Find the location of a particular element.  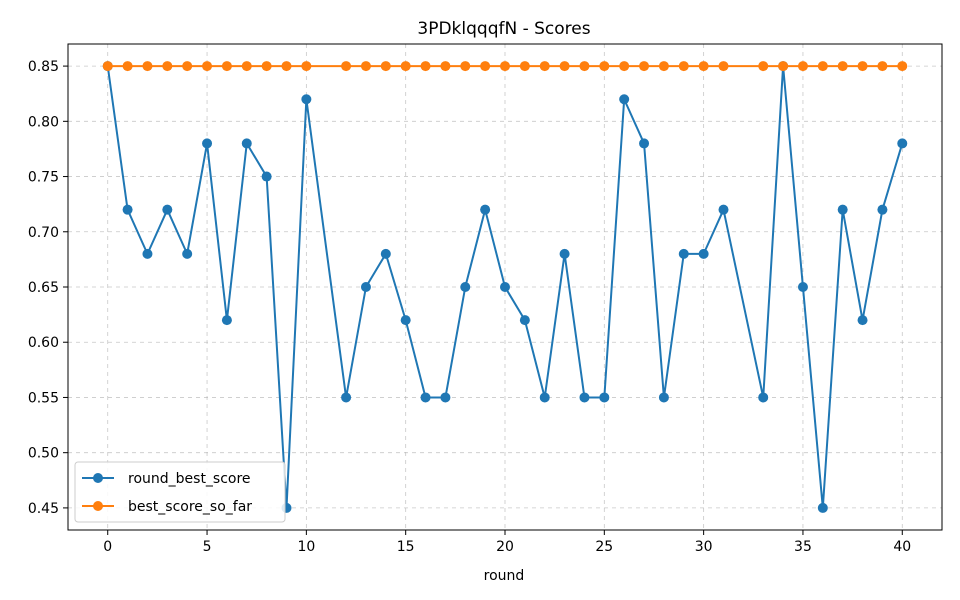

x-tick-label: 5 is located at coordinates (207, 547).